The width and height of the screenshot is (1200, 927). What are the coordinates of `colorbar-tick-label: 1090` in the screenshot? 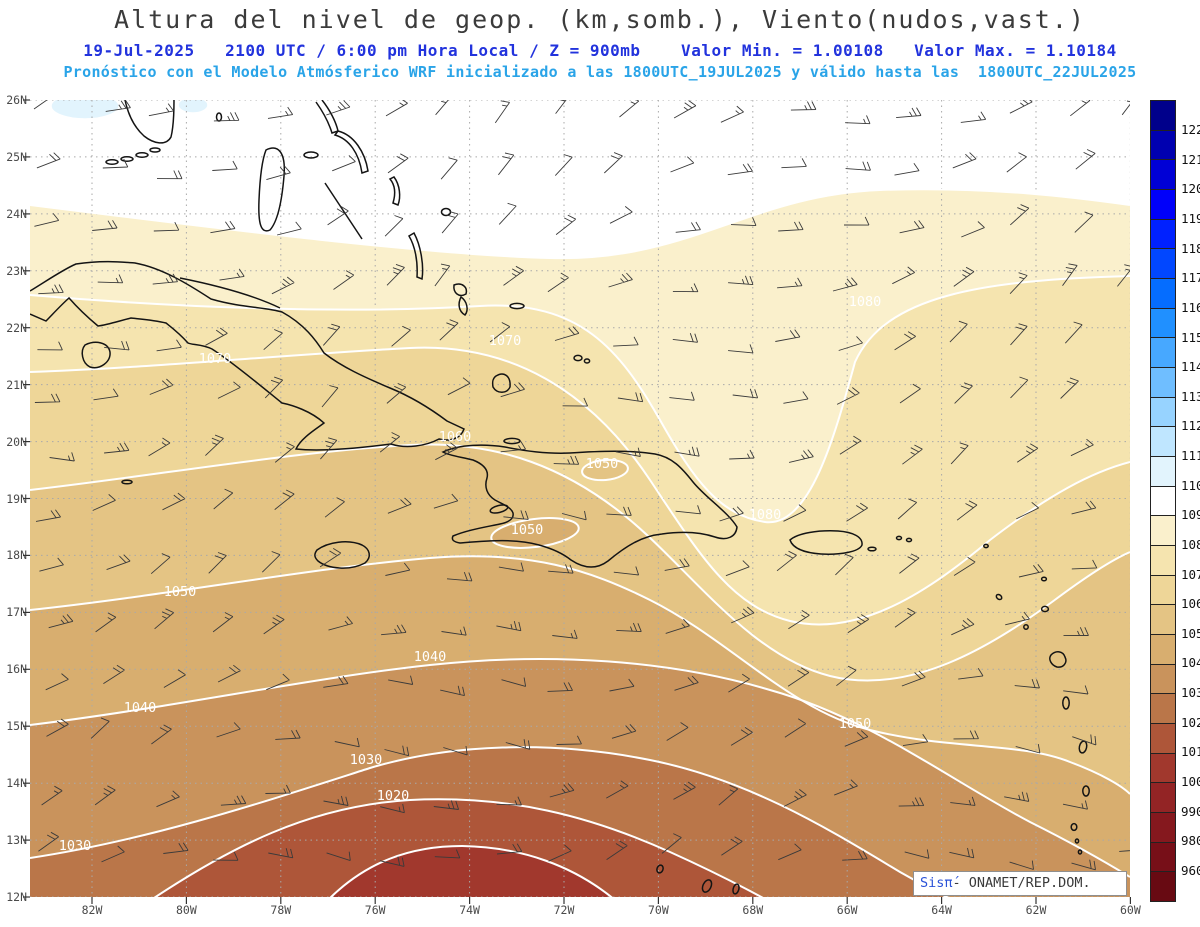 It's located at (1190, 515).